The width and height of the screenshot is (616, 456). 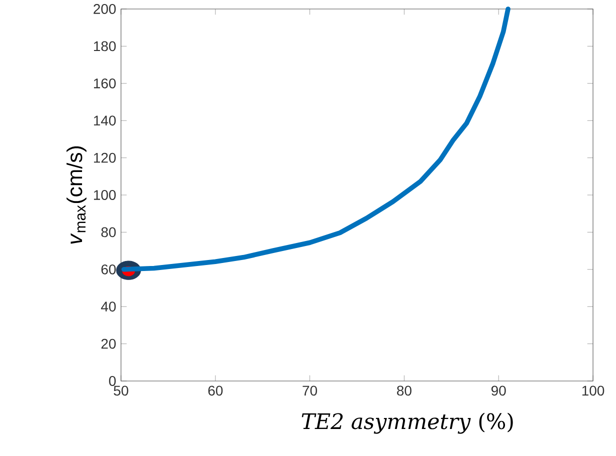 I want to click on y-tick-label: 200, so click(x=105, y=9).